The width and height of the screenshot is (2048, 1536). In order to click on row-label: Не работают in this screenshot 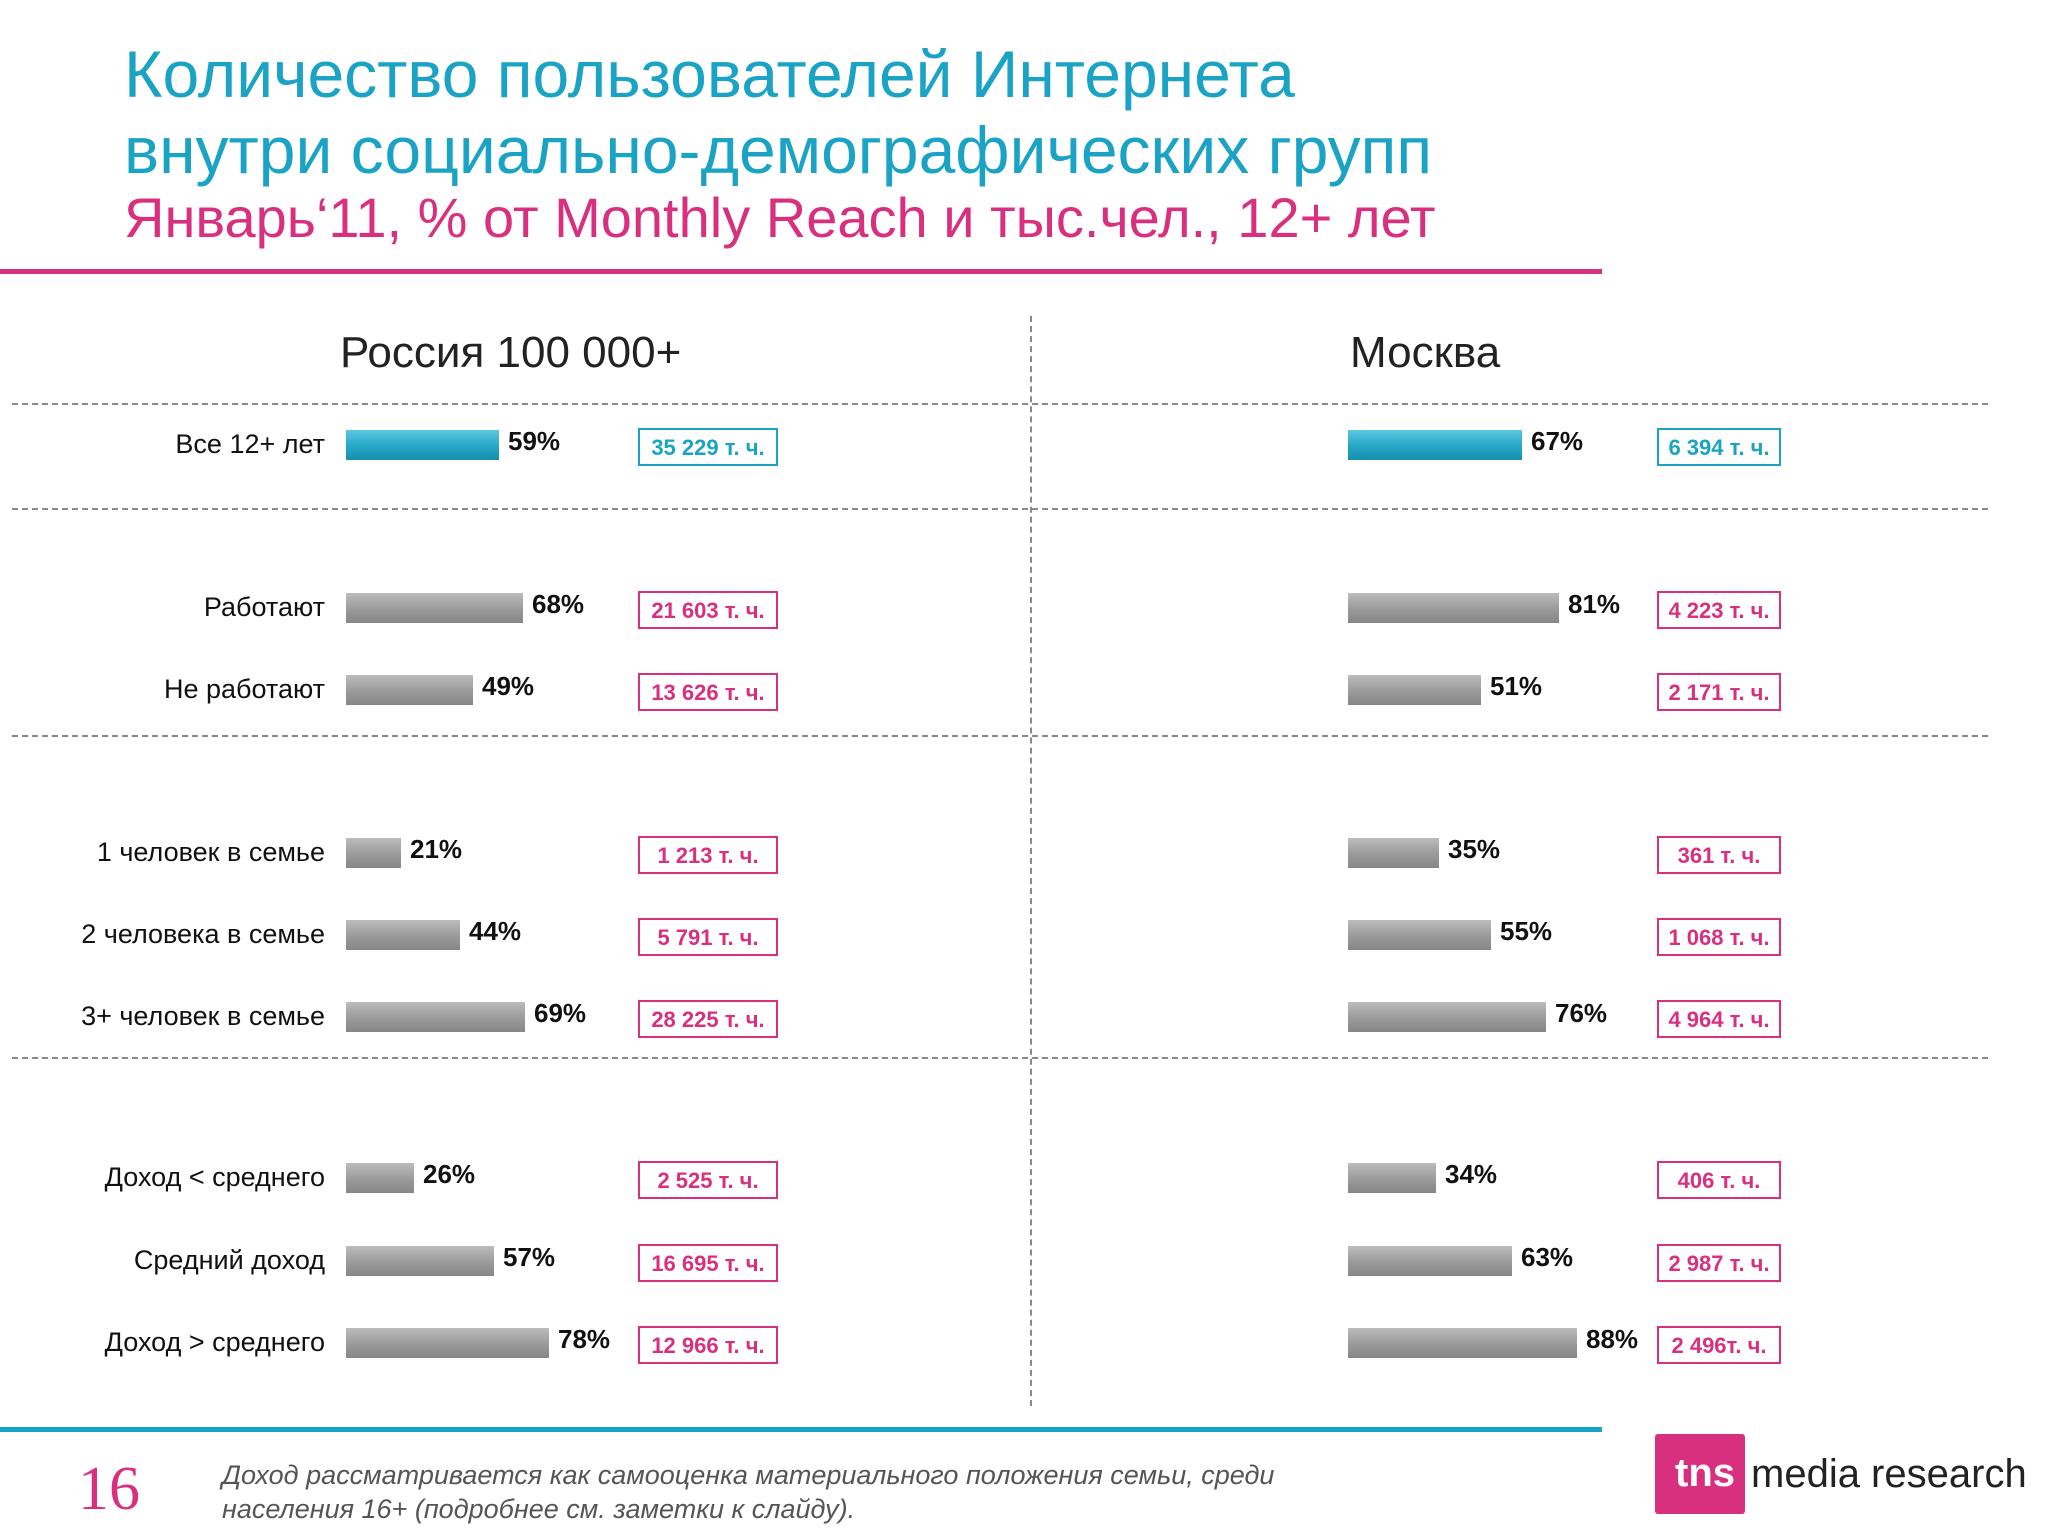, I will do `click(244, 689)`.